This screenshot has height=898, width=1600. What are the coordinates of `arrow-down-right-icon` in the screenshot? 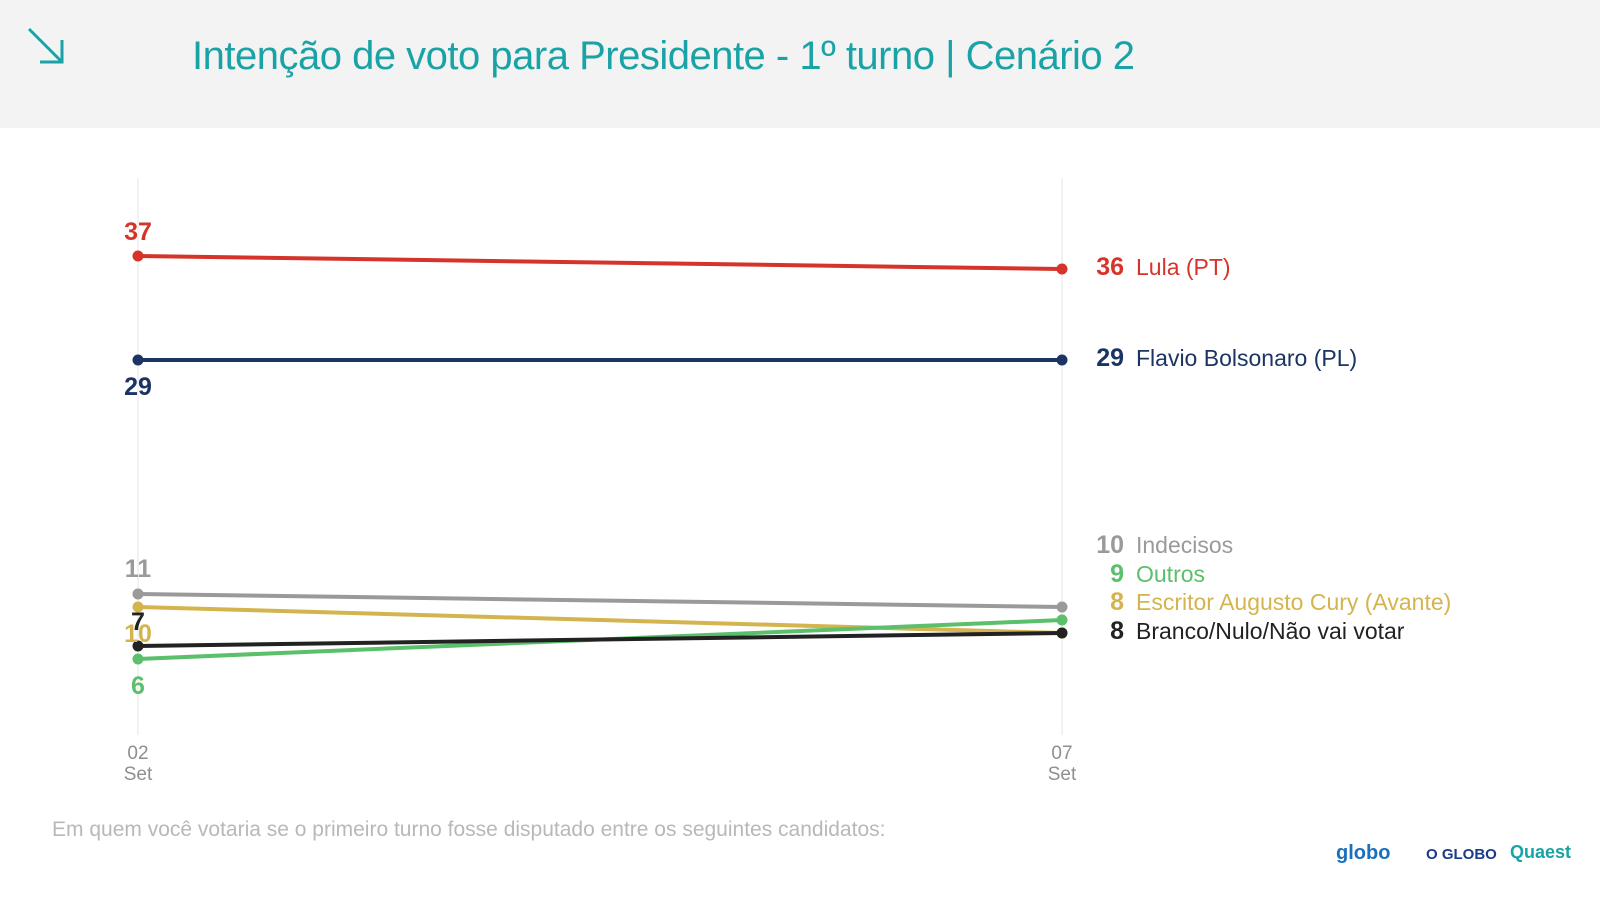 It's located at (45, 45).